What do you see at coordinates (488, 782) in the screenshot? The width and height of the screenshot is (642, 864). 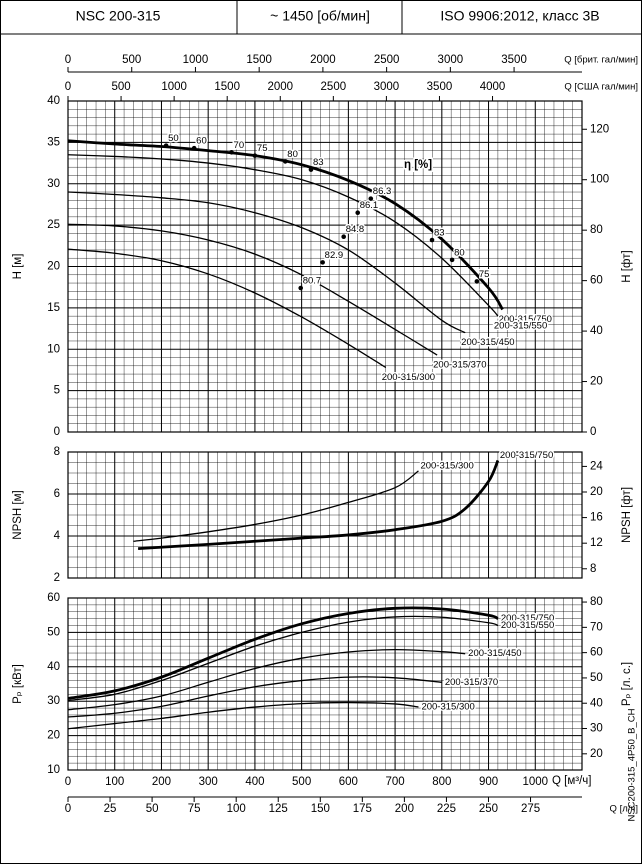 I see `x-tick-label: 900` at bounding box center [488, 782].